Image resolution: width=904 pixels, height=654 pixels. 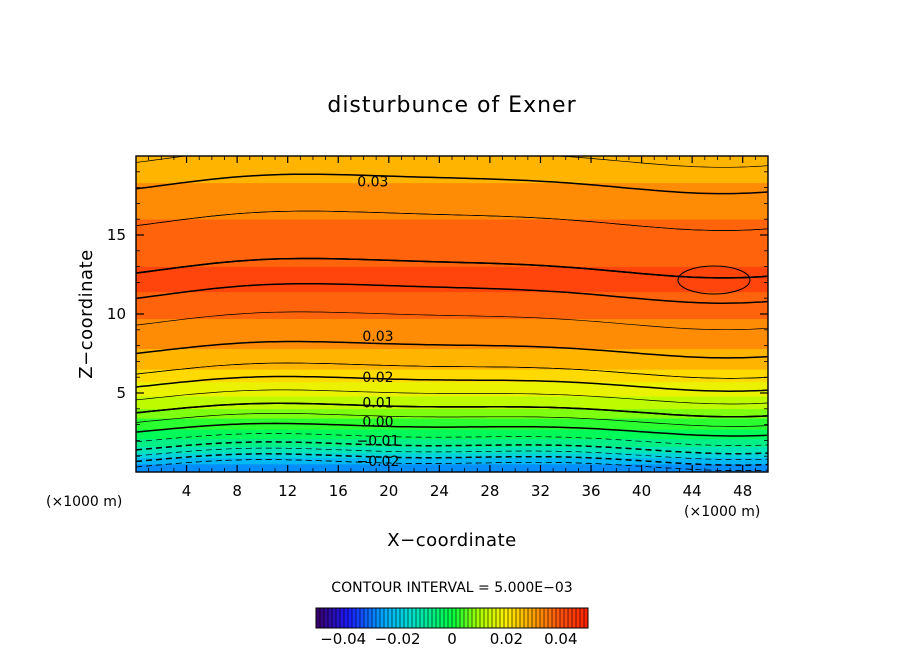 I want to click on y-tick-label: 10, so click(x=116, y=314).